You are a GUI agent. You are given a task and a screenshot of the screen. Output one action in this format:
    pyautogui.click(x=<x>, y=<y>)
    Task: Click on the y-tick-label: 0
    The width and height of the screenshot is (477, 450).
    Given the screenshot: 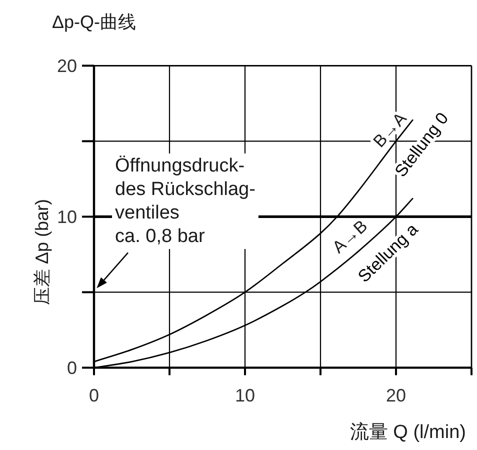 What is the action you would take?
    pyautogui.click(x=71, y=368)
    